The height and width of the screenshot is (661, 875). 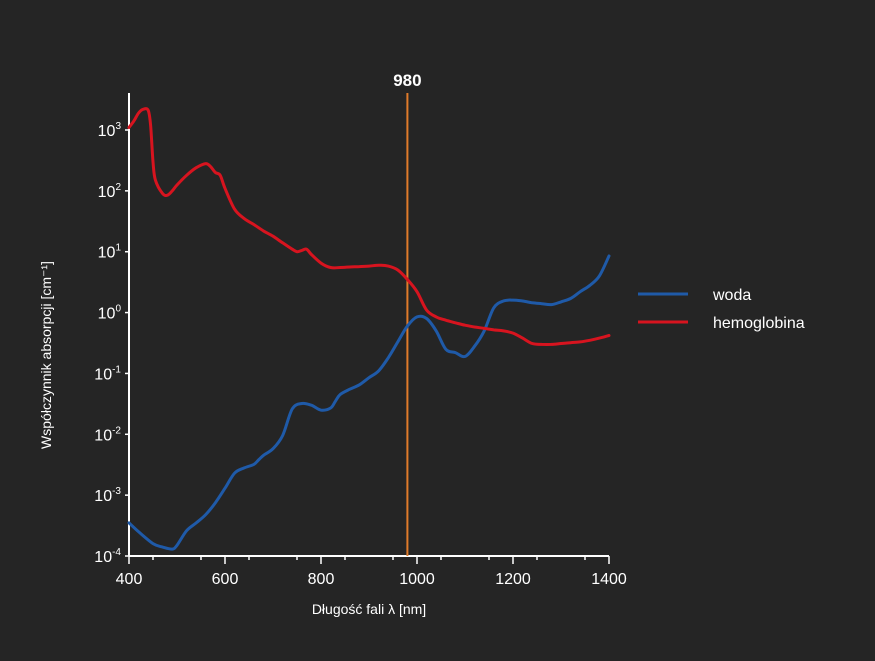 I want to click on y-tick-label: 10⁻³, so click(x=107, y=495).